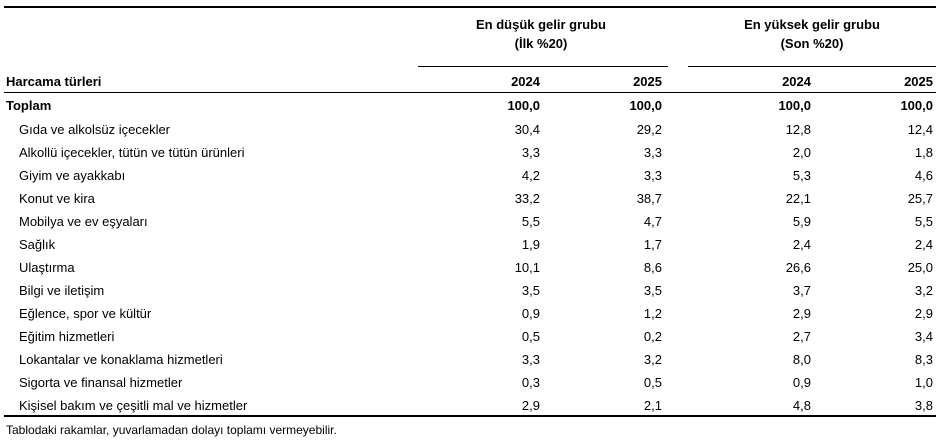 This screenshot has width=940, height=440. What do you see at coordinates (652, 267) in the screenshot?
I see `cell: 8,6` at bounding box center [652, 267].